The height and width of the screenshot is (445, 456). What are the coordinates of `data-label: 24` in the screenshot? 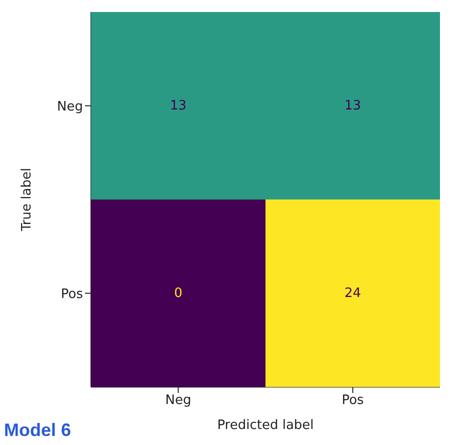 It's located at (353, 293).